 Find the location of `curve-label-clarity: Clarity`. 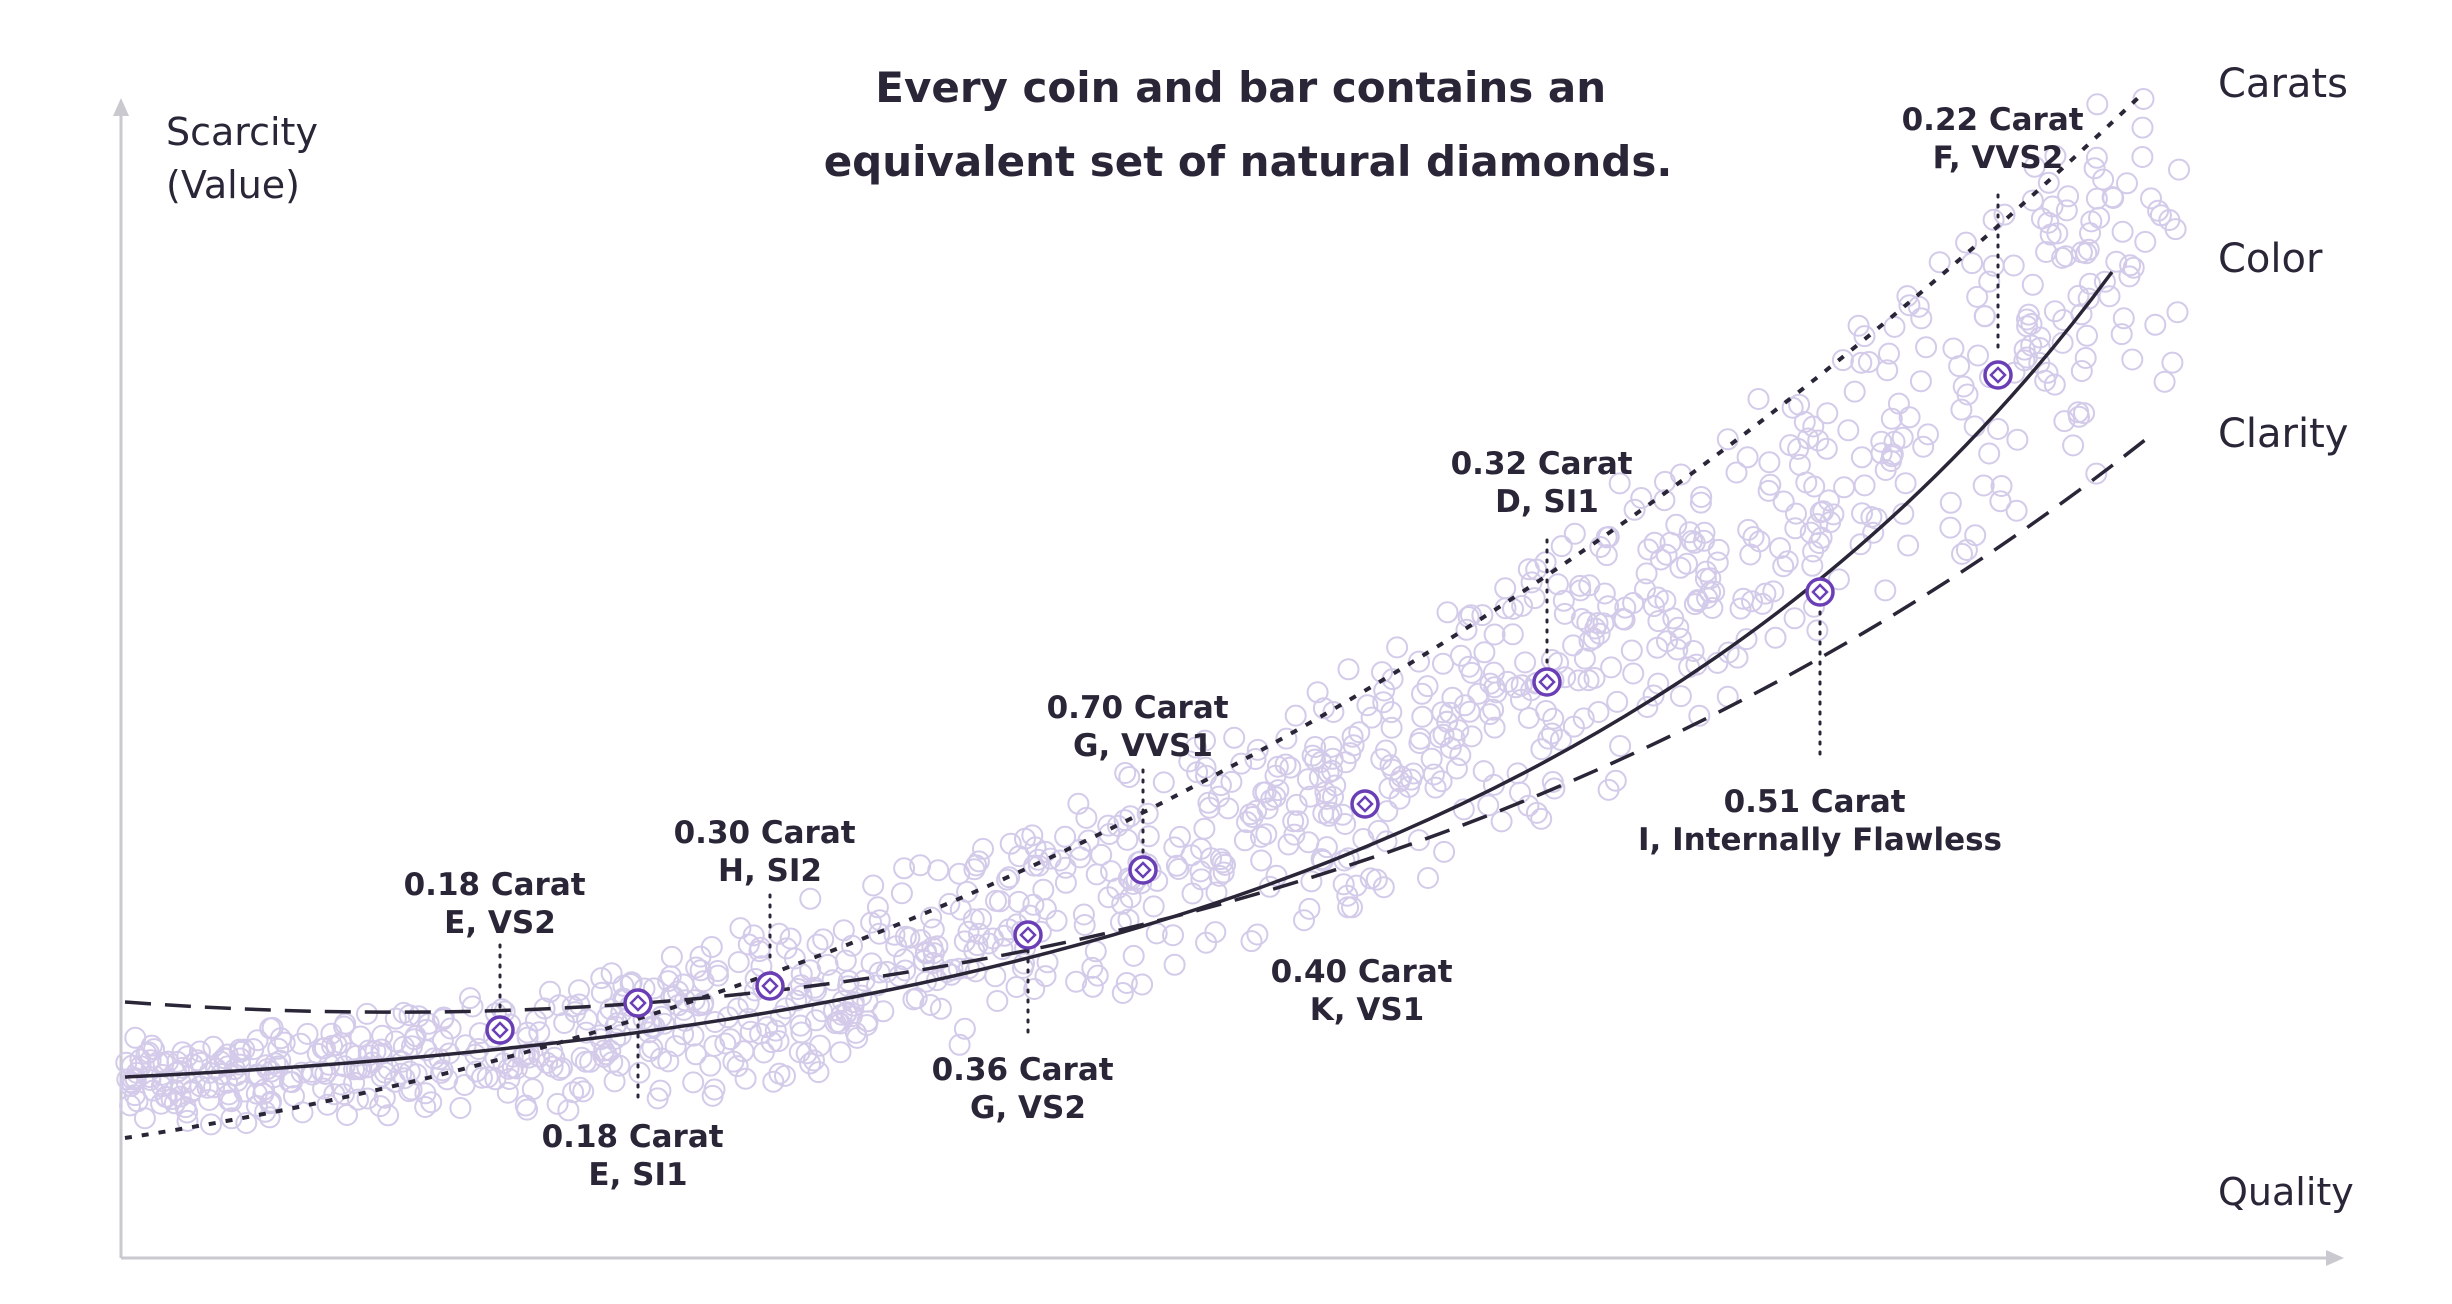

curve-label-clarity: Clarity is located at coordinates (2283, 434).